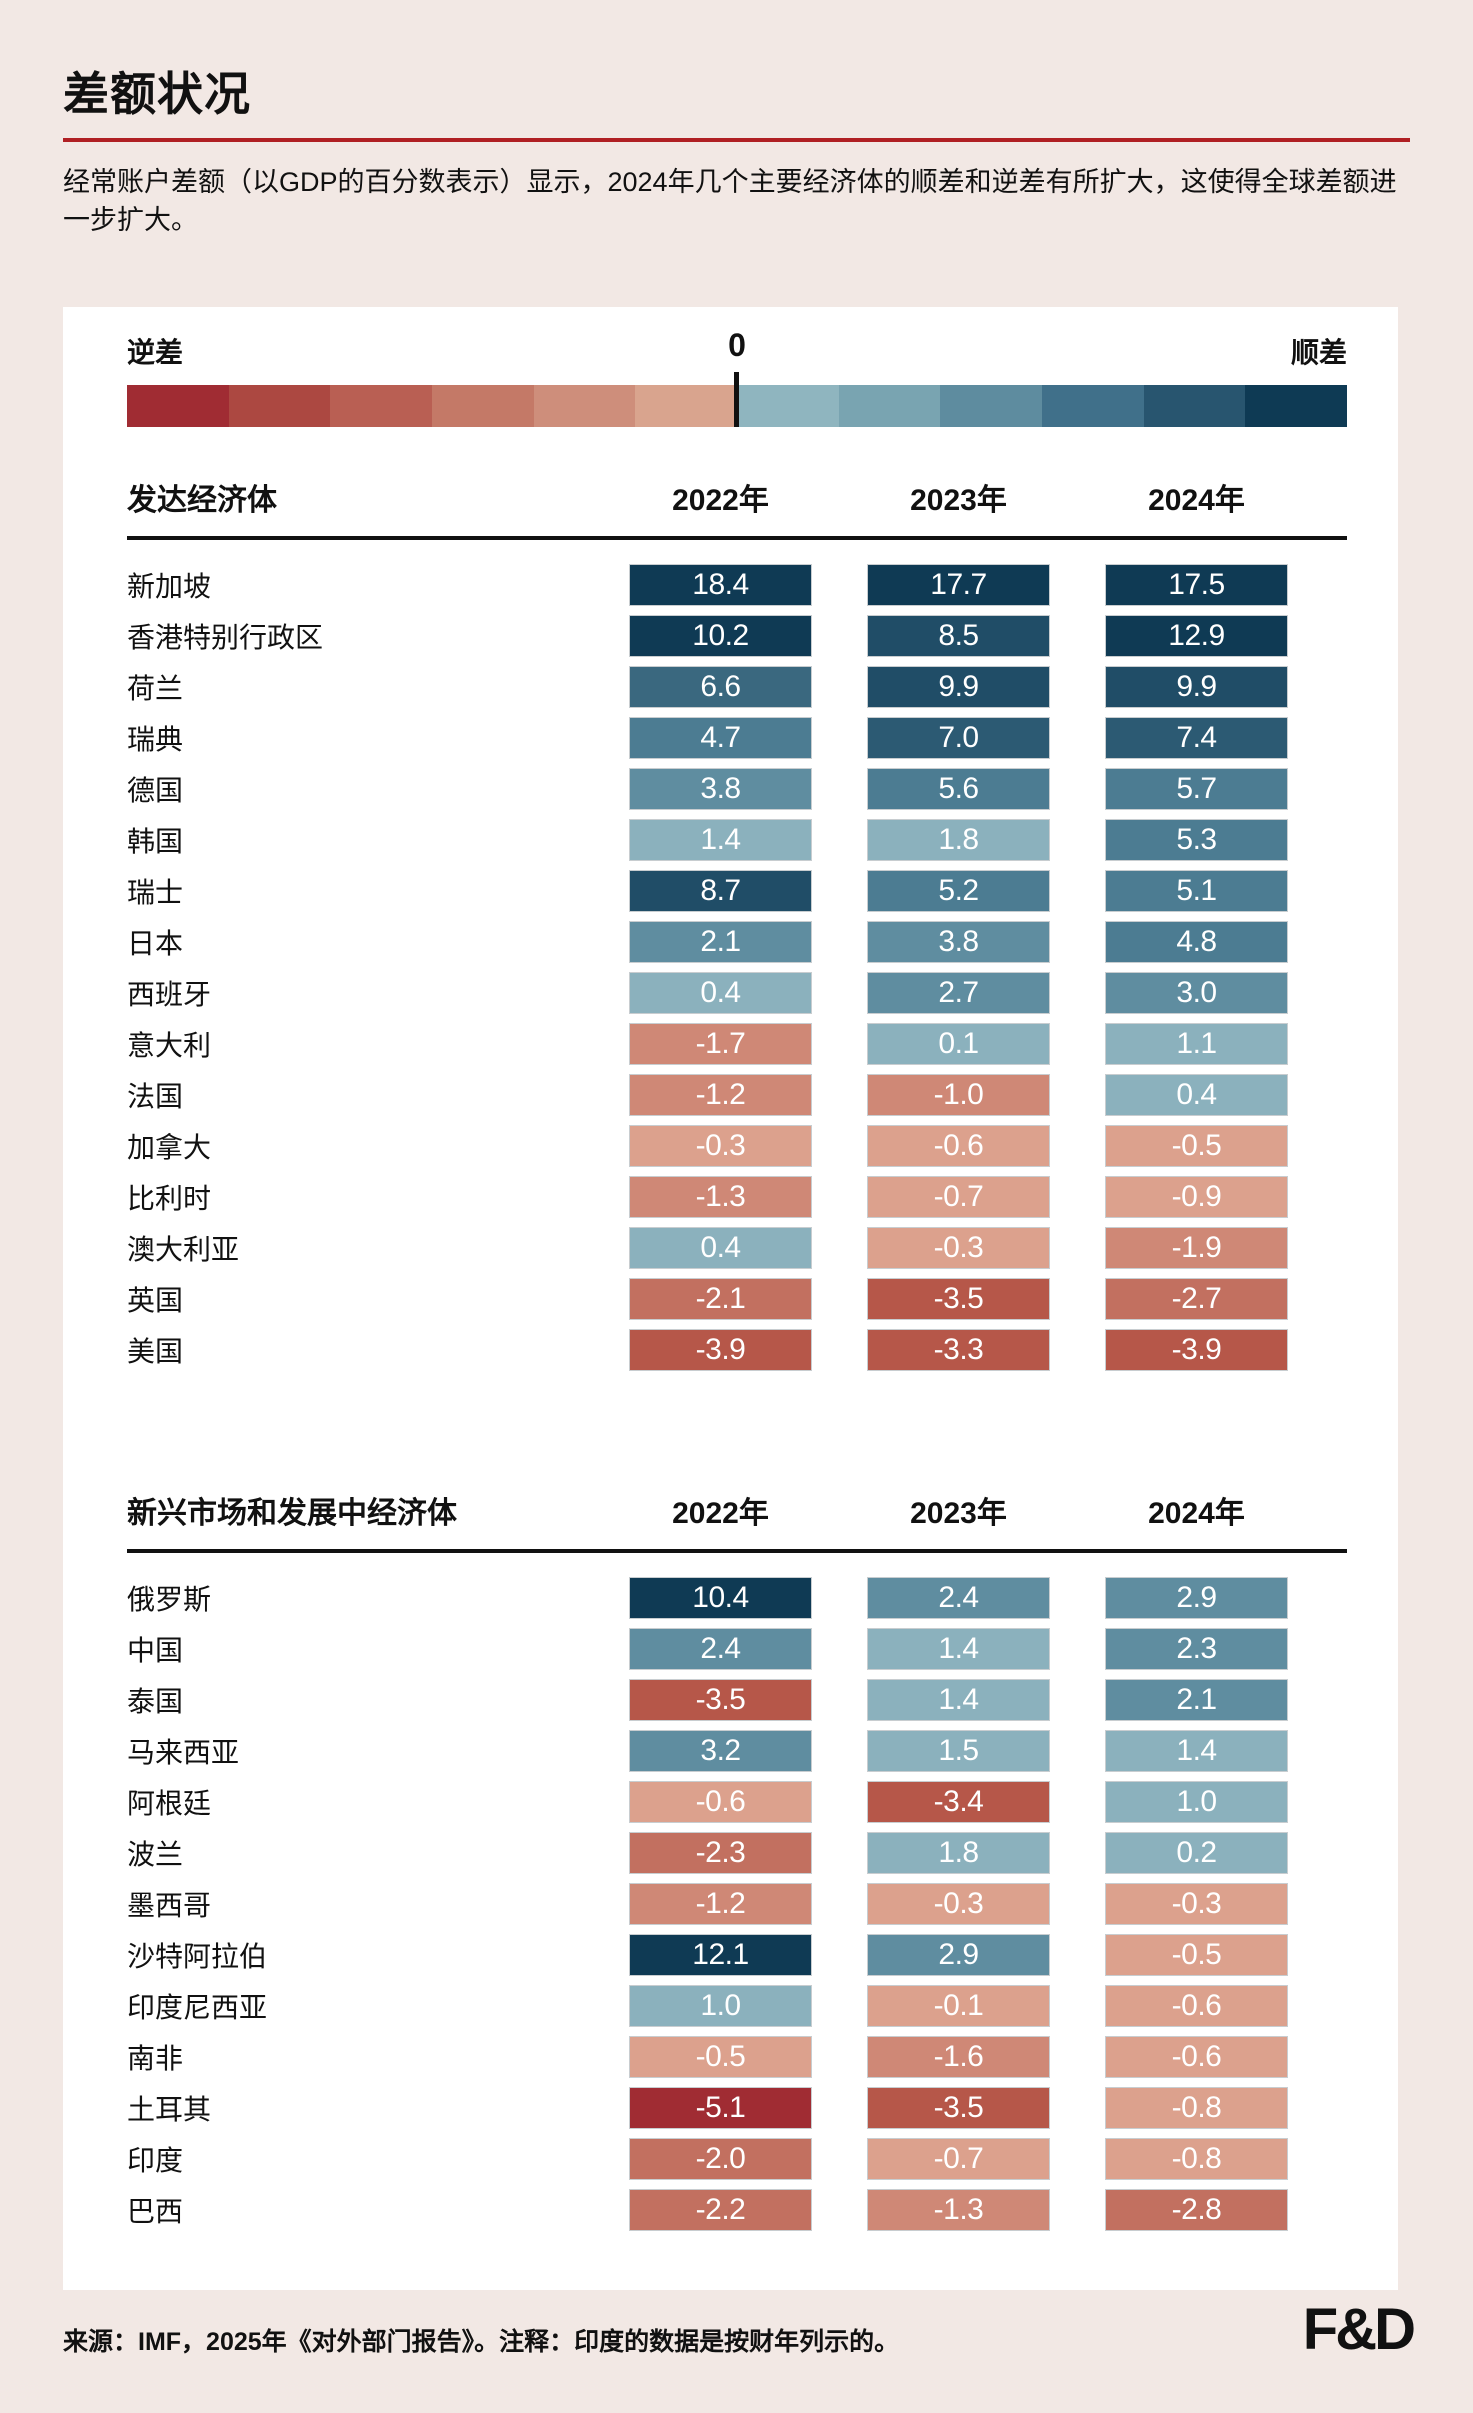 The image size is (1473, 2413). What do you see at coordinates (202, 500) in the screenshot?
I see `group-title: 发达经济体` at bounding box center [202, 500].